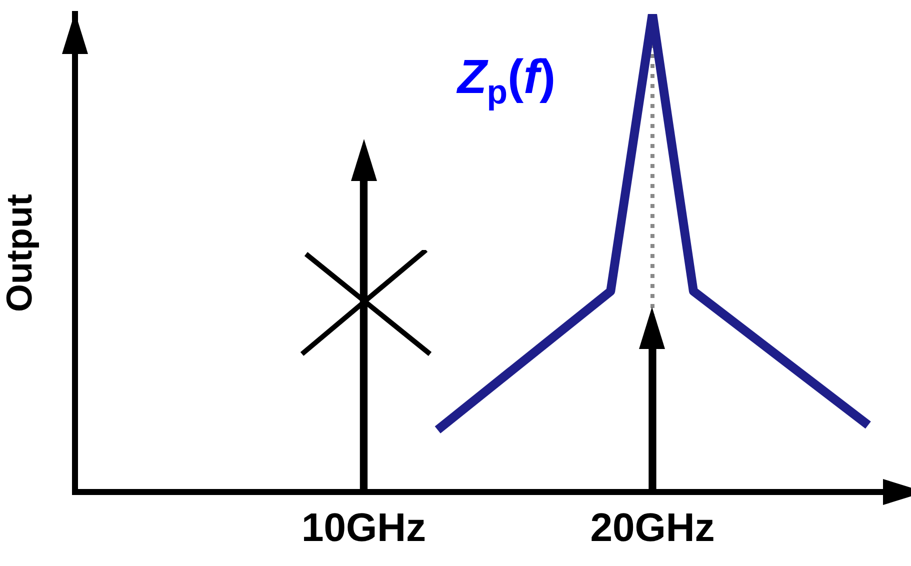 The height and width of the screenshot is (566, 911). I want to click on x-tick-label: 10GHz, so click(363, 528).